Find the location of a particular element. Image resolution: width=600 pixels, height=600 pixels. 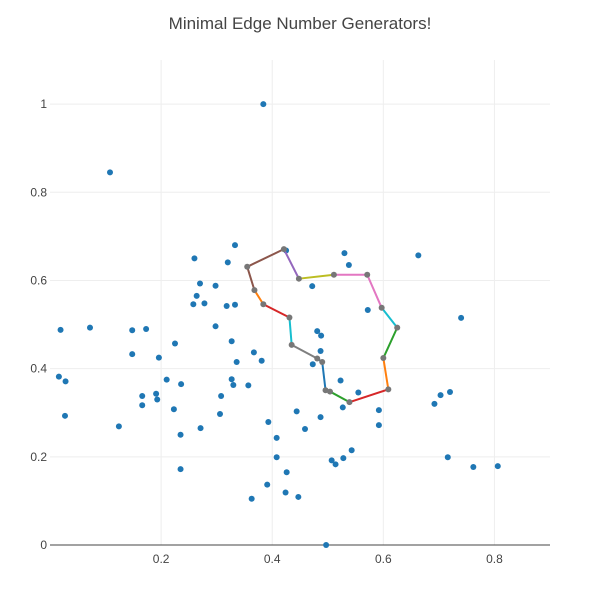

y-tick-label: 0.4 is located at coordinates (38, 369).